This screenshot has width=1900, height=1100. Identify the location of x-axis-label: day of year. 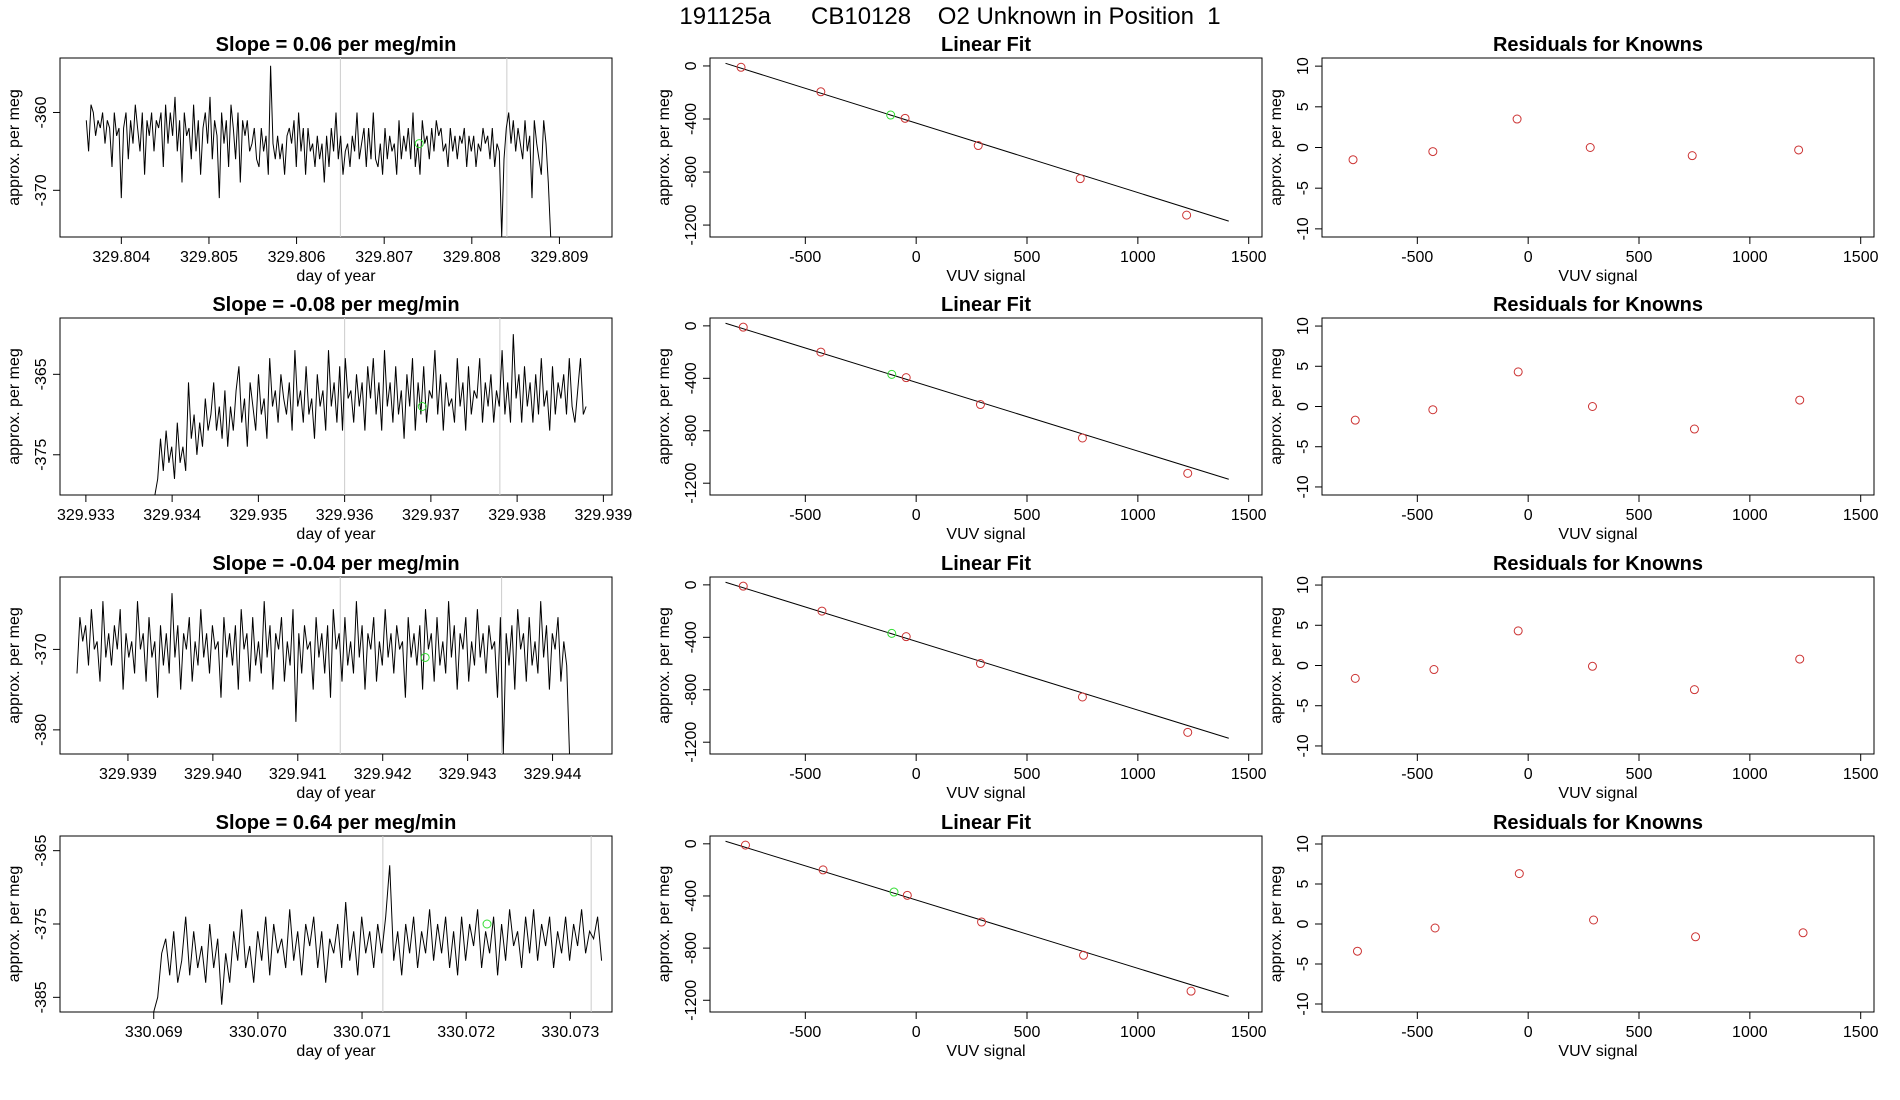
(336, 276).